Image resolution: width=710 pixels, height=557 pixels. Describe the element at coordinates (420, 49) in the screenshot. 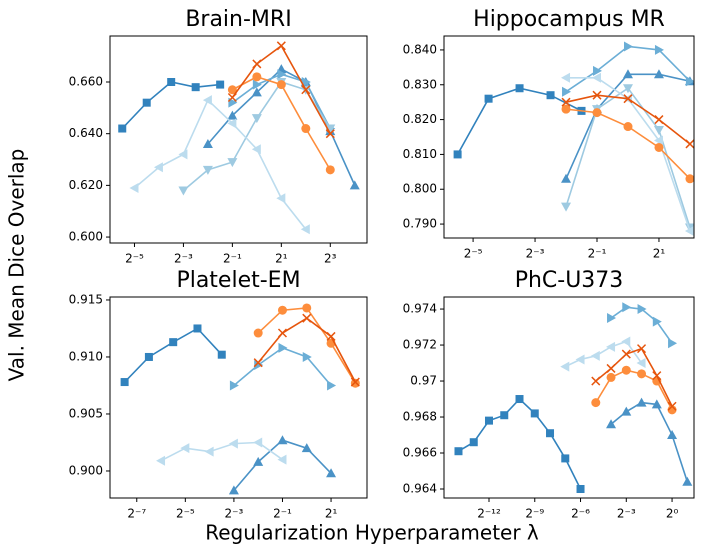

I see `y-tick-label: 0.840` at that location.